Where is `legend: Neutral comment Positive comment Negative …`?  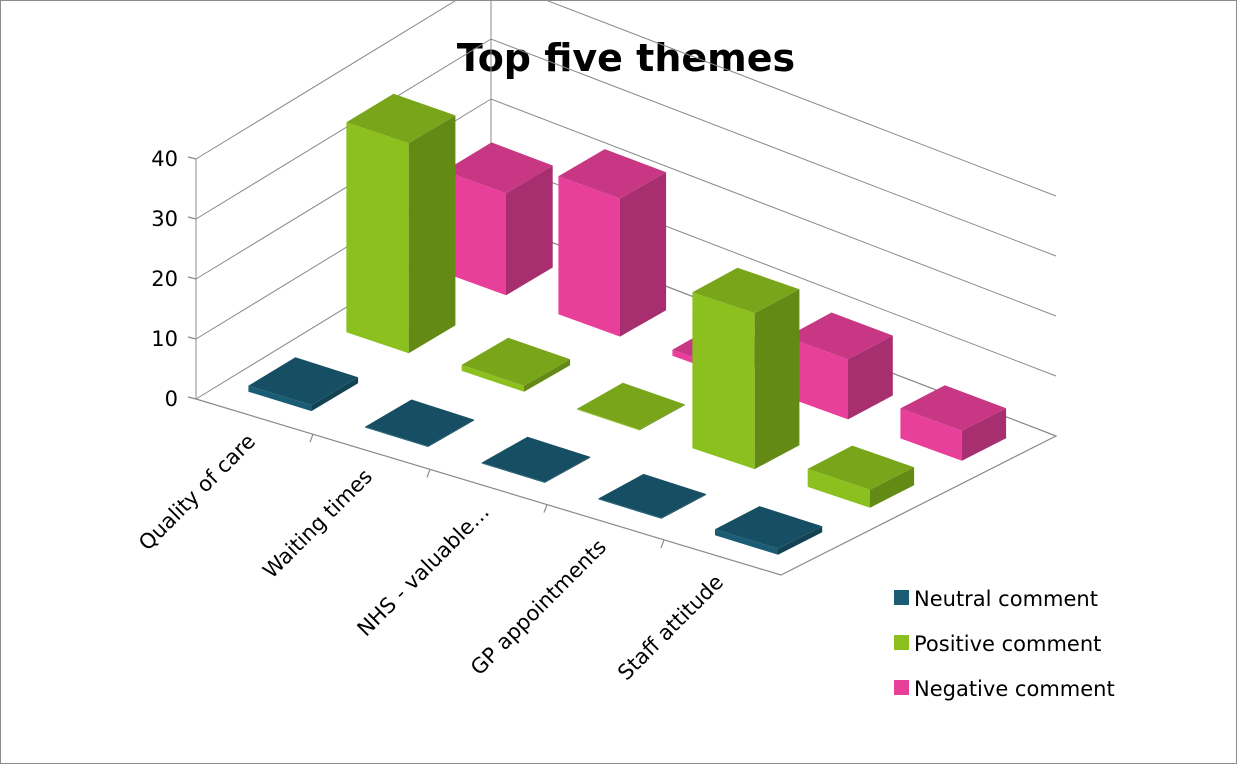 legend: Neutral comment Positive comment Negative … is located at coordinates (1004, 644).